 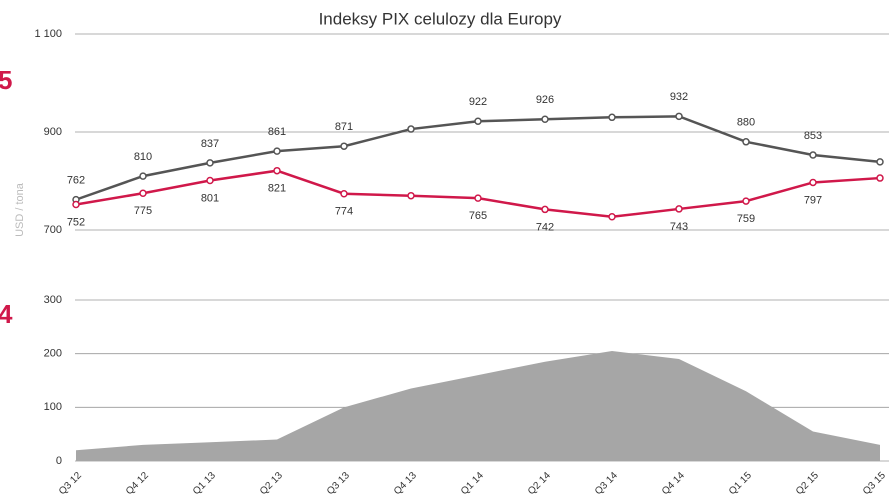 What do you see at coordinates (271, 483) in the screenshot?
I see `x-tick-label: Q2 13` at bounding box center [271, 483].